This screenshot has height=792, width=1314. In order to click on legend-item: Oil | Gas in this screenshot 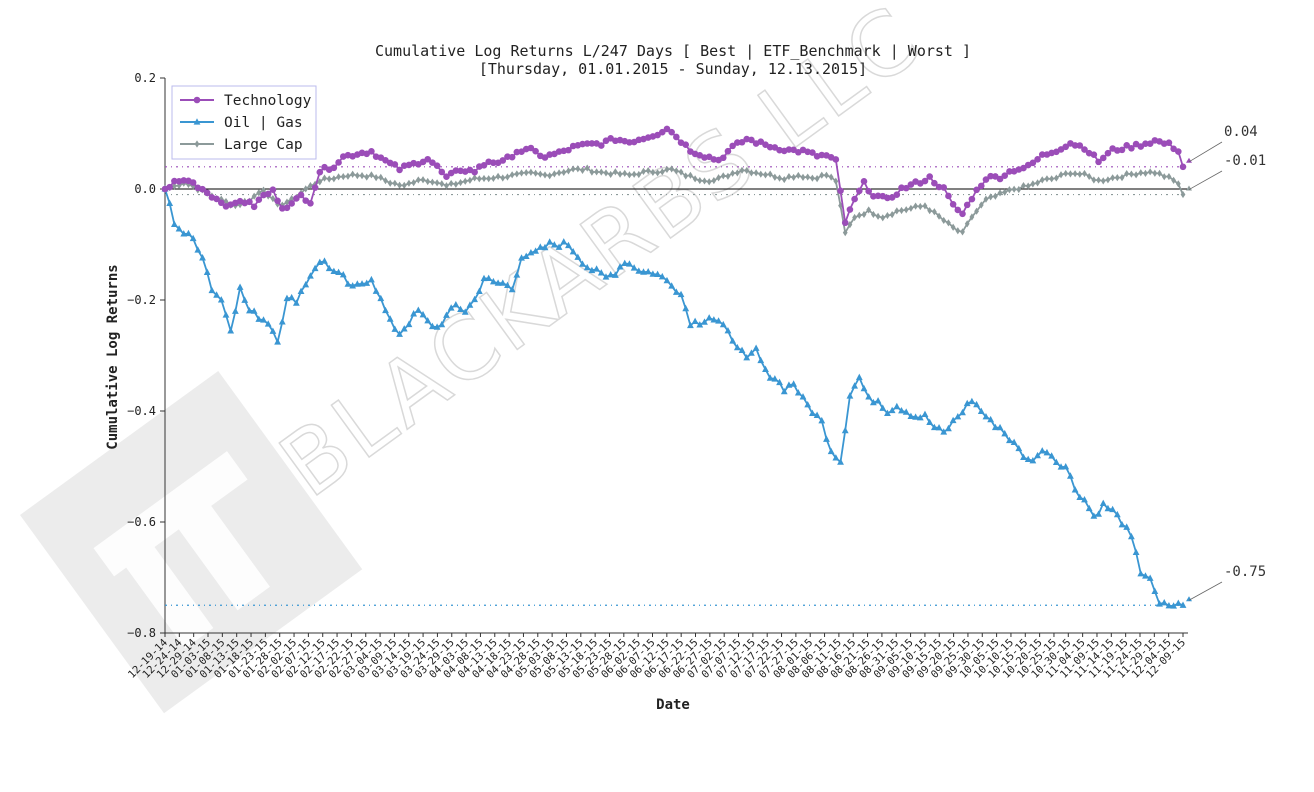, I will do `click(241, 123)`.